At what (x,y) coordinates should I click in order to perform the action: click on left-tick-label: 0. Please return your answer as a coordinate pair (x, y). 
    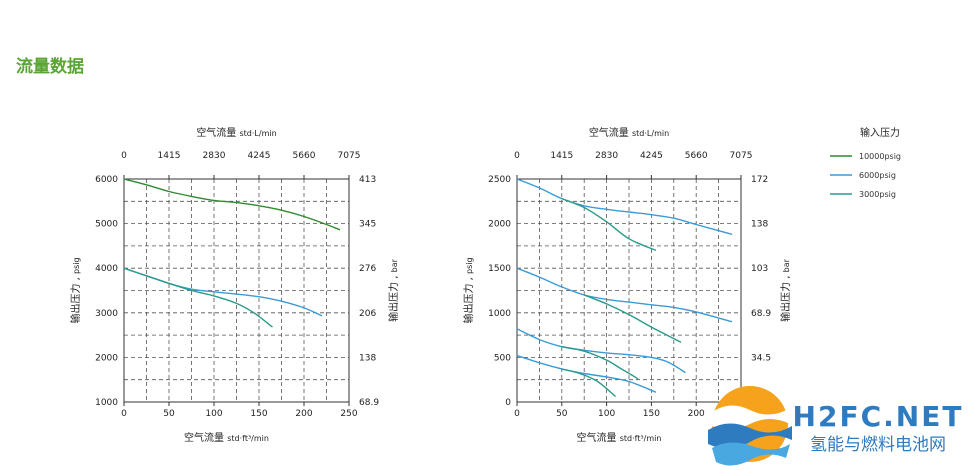
    Looking at the image, I should click on (508, 403).